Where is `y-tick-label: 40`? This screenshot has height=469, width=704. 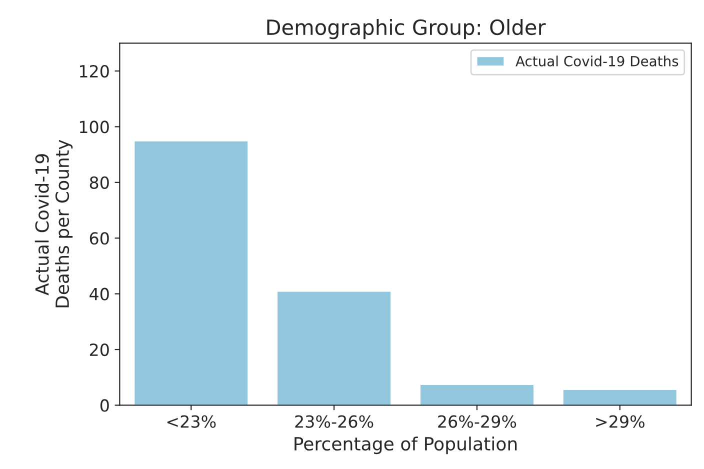 y-tick-label: 40 is located at coordinates (99, 294).